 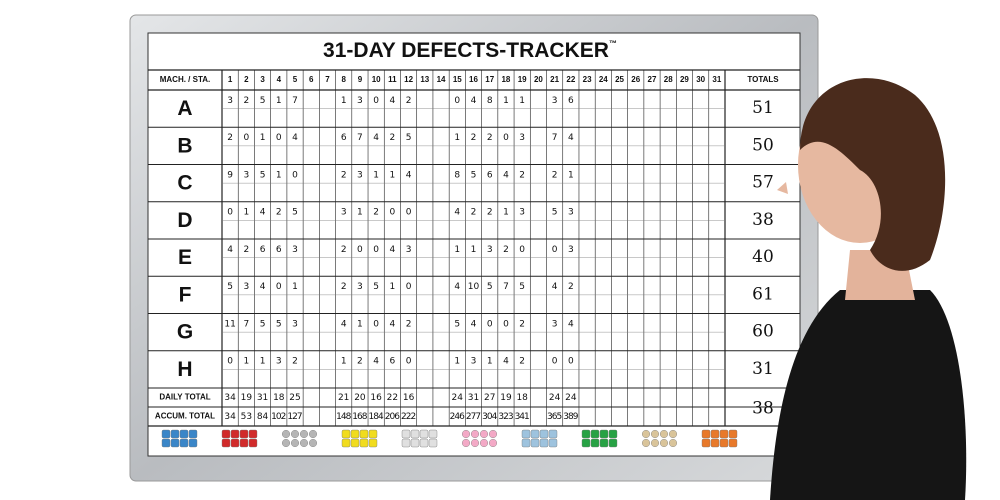 I want to click on row-total: 57, so click(x=763, y=183).